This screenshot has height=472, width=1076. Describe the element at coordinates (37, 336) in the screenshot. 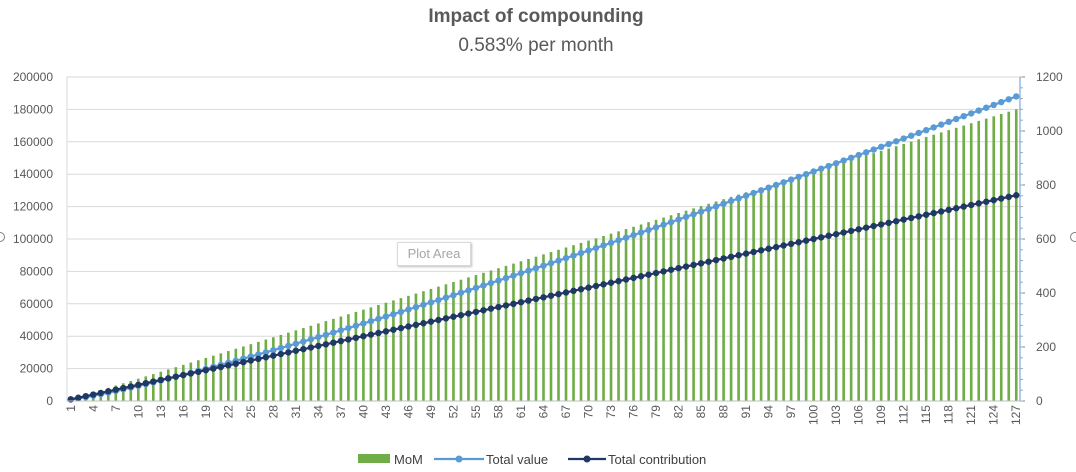

I see `left-tick-label: 40000` at that location.